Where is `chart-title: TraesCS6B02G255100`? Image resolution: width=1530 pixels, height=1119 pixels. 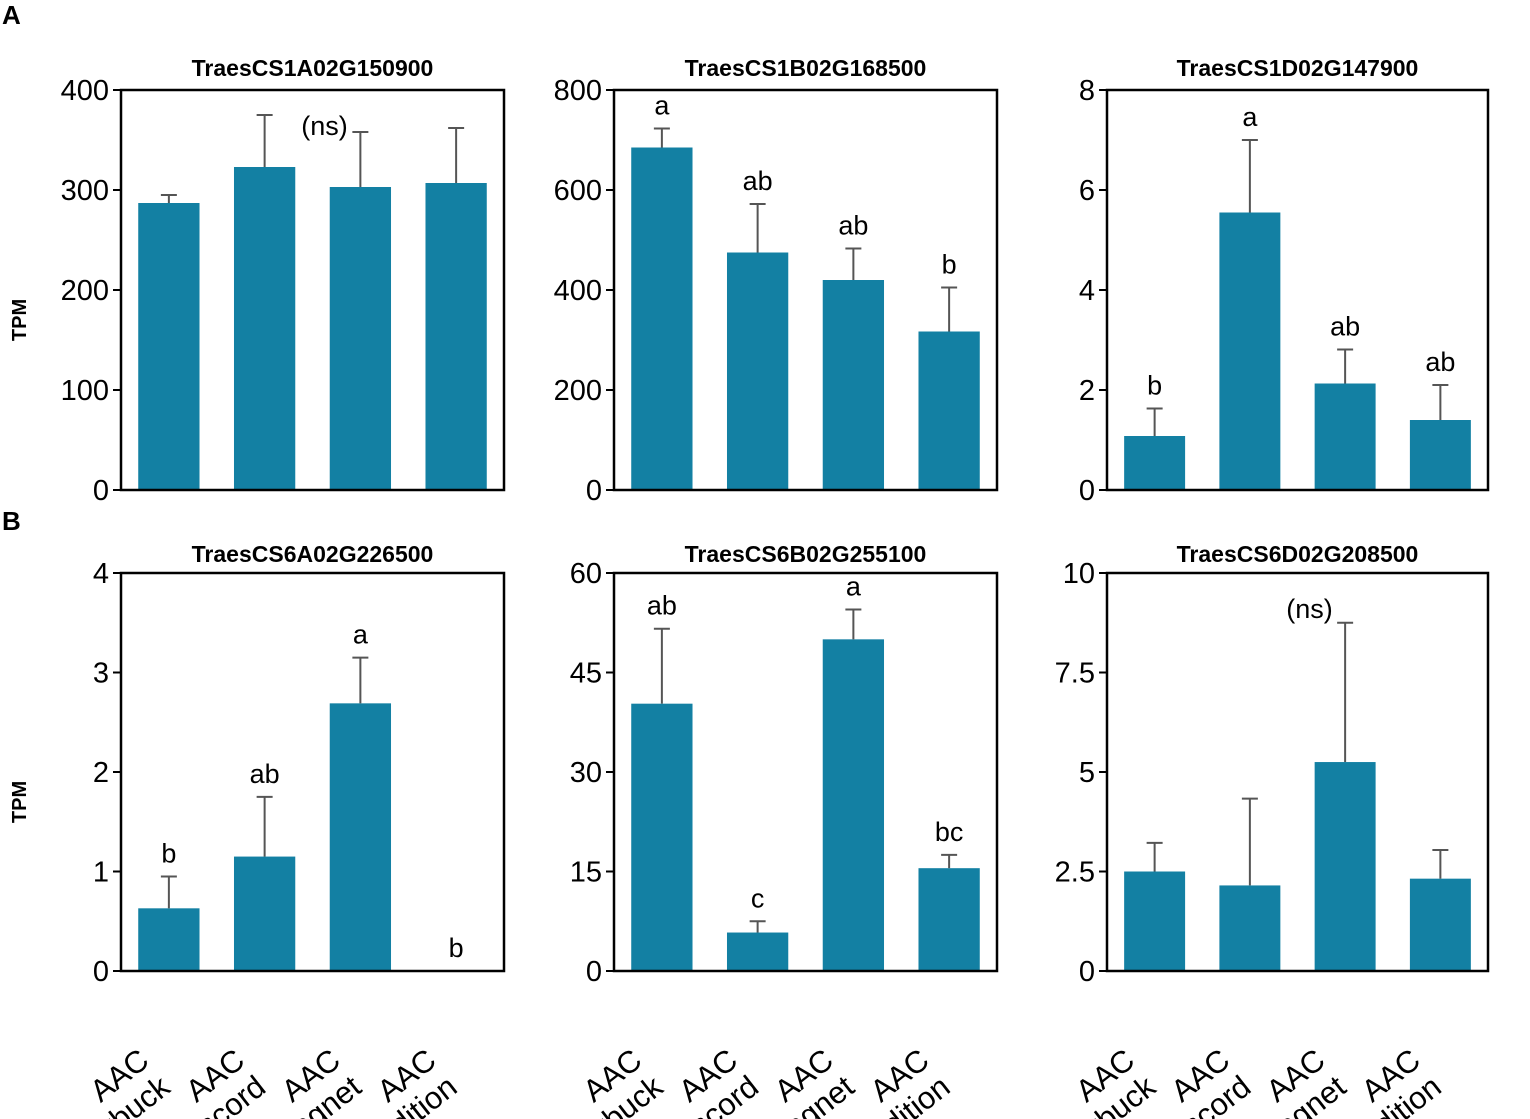
chart-title: TraesCS6B02G255100 is located at coordinates (806, 554).